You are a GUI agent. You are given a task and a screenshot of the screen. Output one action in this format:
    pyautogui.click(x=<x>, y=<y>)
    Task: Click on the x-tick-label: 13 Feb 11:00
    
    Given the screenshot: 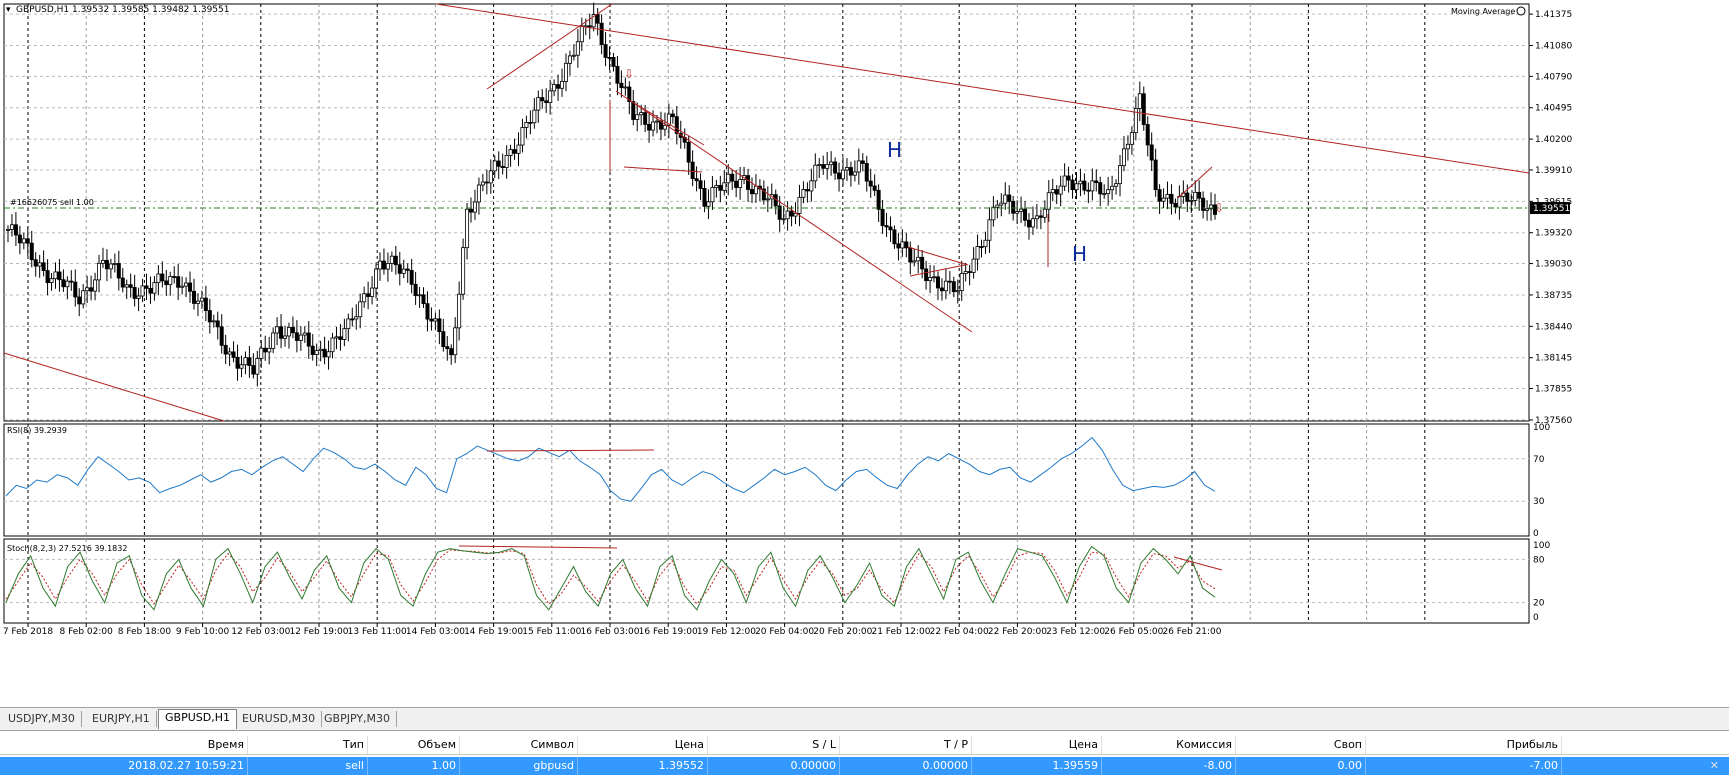 What is the action you would take?
    pyautogui.click(x=377, y=632)
    